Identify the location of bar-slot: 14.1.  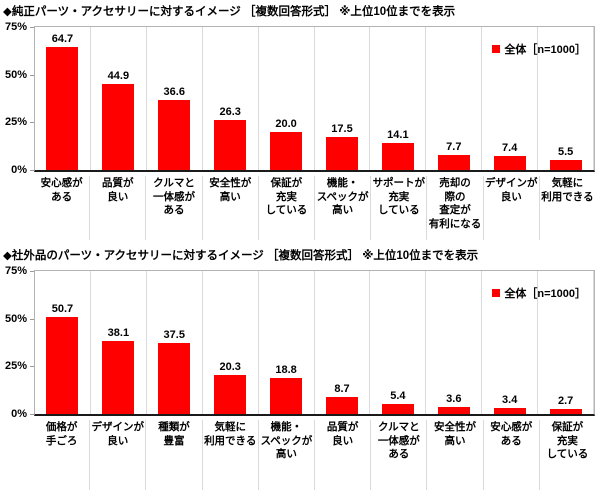
(398, 98).